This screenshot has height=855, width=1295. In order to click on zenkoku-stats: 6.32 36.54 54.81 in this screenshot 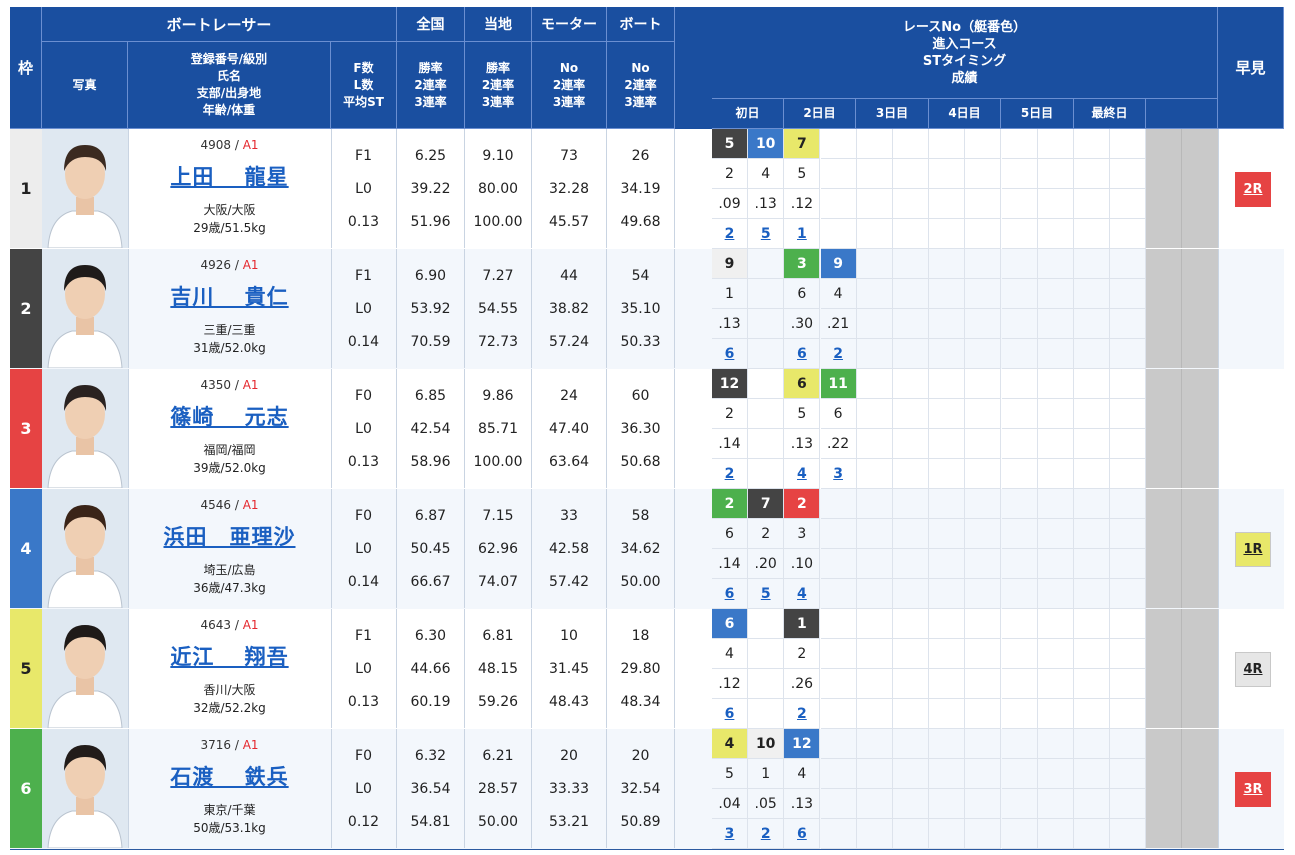, I will do `click(431, 788)`.